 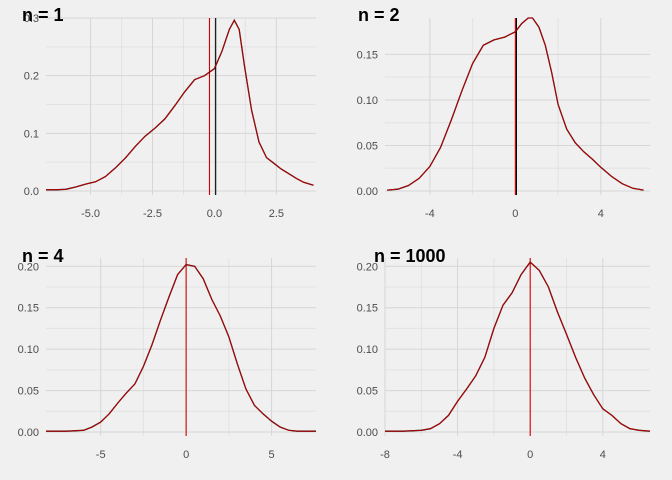 I want to click on x-tick-label: 2.5, so click(x=276, y=214).